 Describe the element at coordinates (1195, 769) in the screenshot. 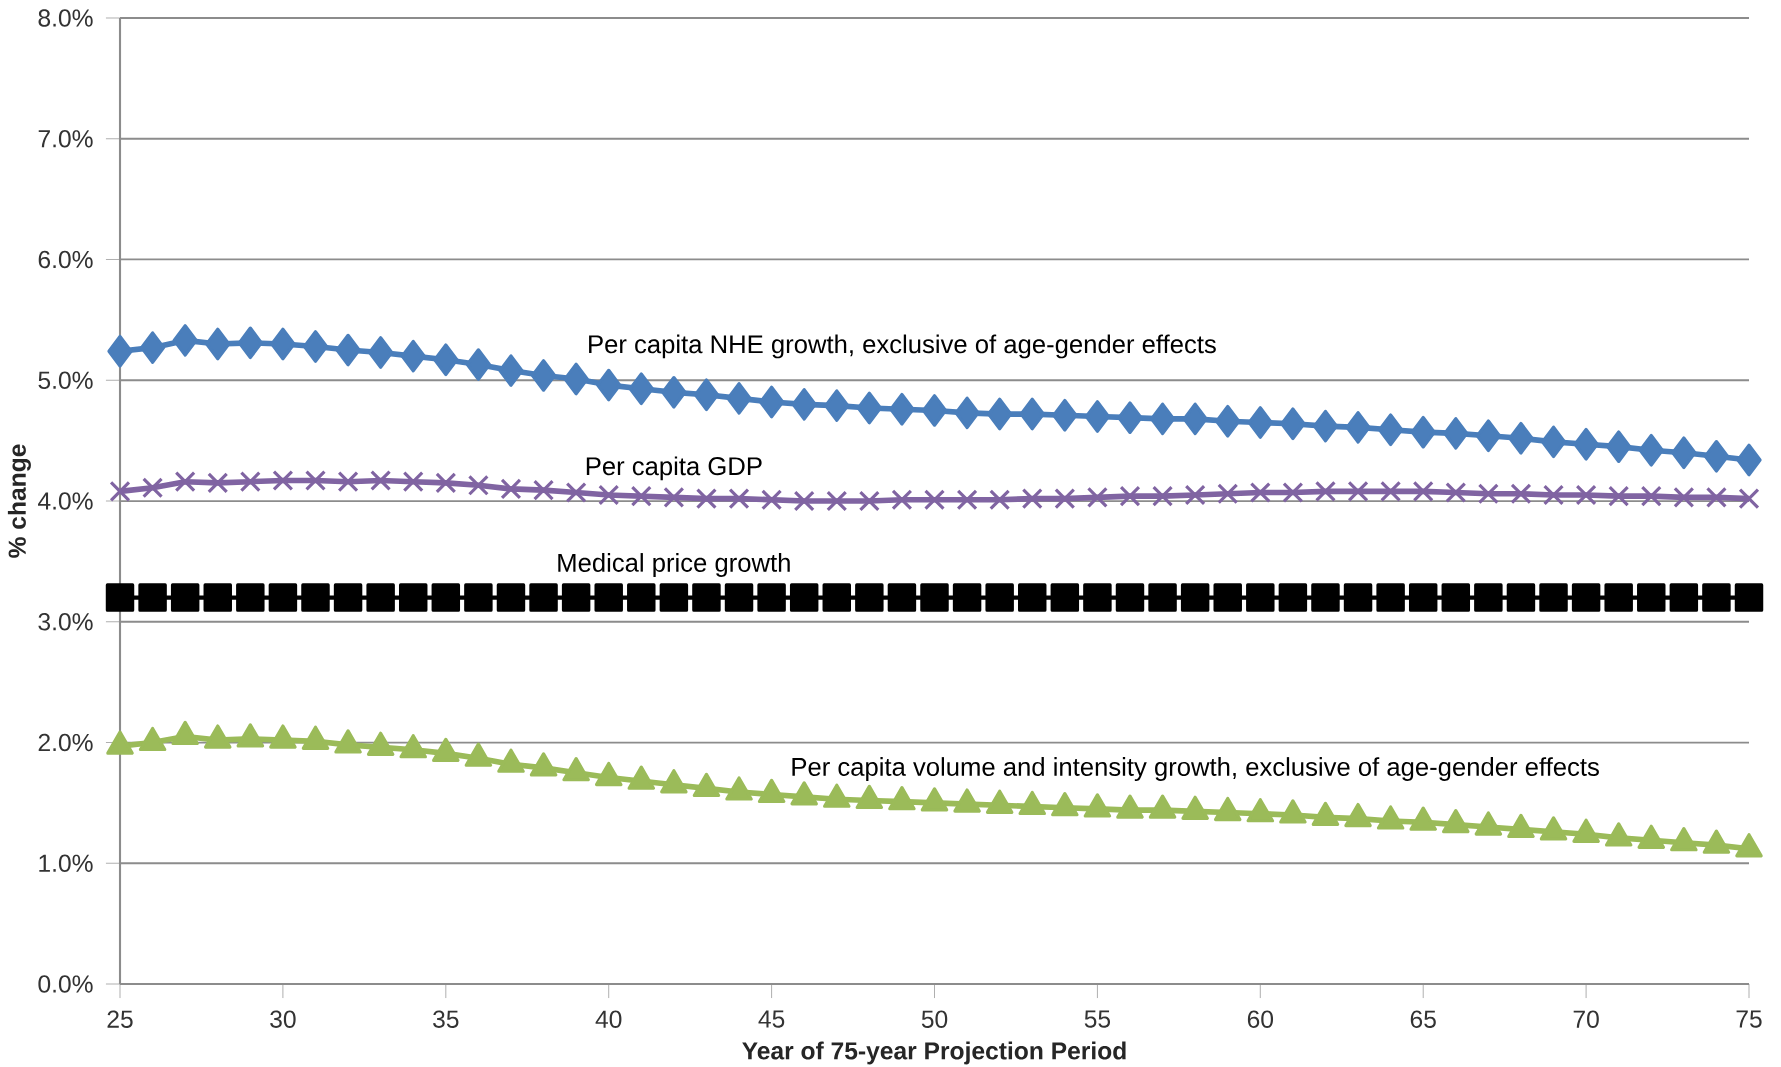

I see `series-label: Per capita volume and intensity growth, exclusive of age-gender effects` at that location.